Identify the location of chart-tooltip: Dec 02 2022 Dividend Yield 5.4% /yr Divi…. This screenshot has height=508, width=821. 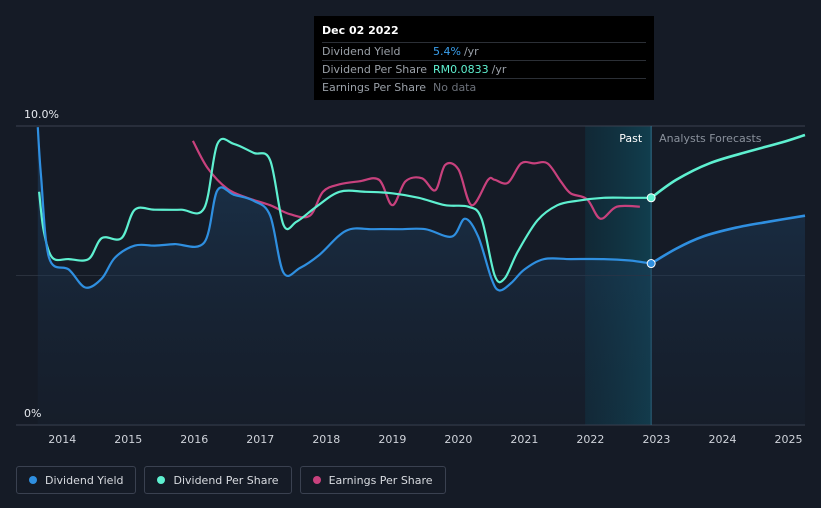
(484, 58).